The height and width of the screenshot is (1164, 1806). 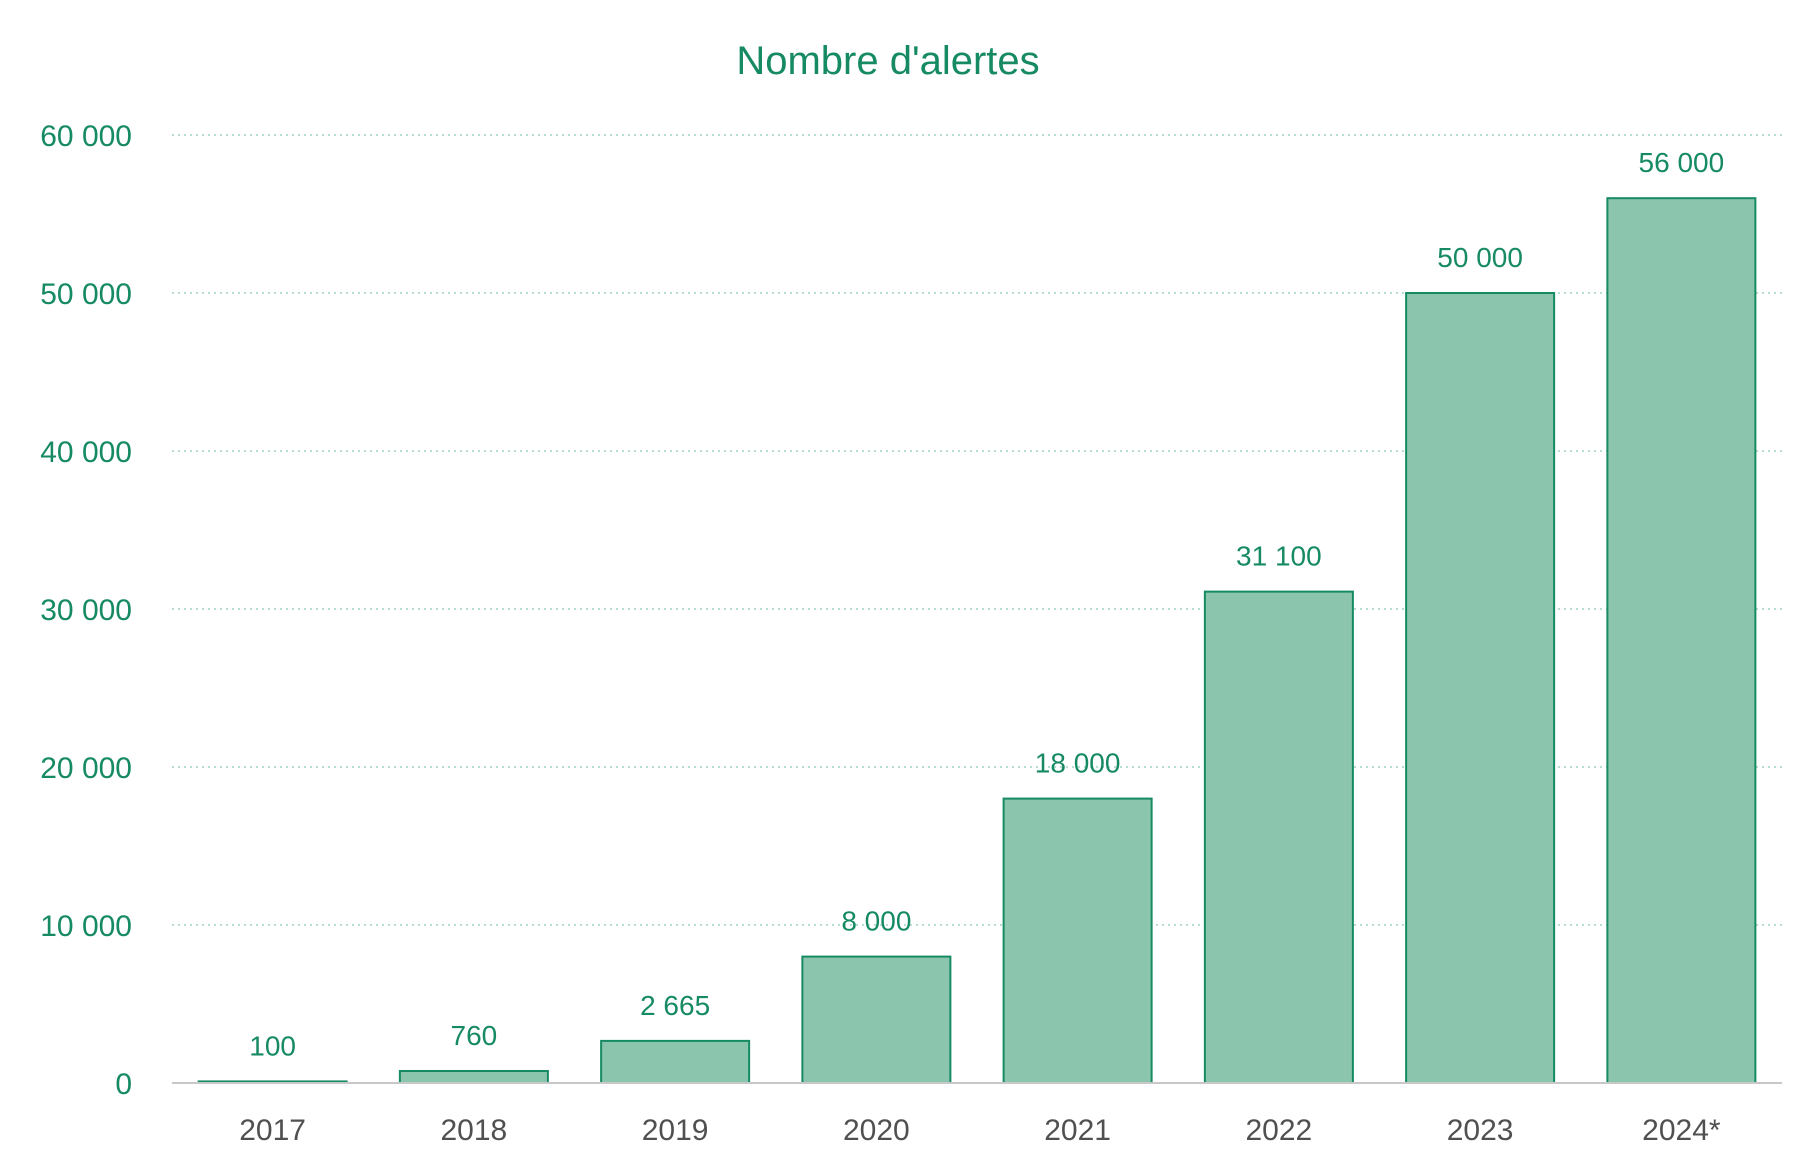 I want to click on y-tick-label: 60 000, so click(x=86, y=136).